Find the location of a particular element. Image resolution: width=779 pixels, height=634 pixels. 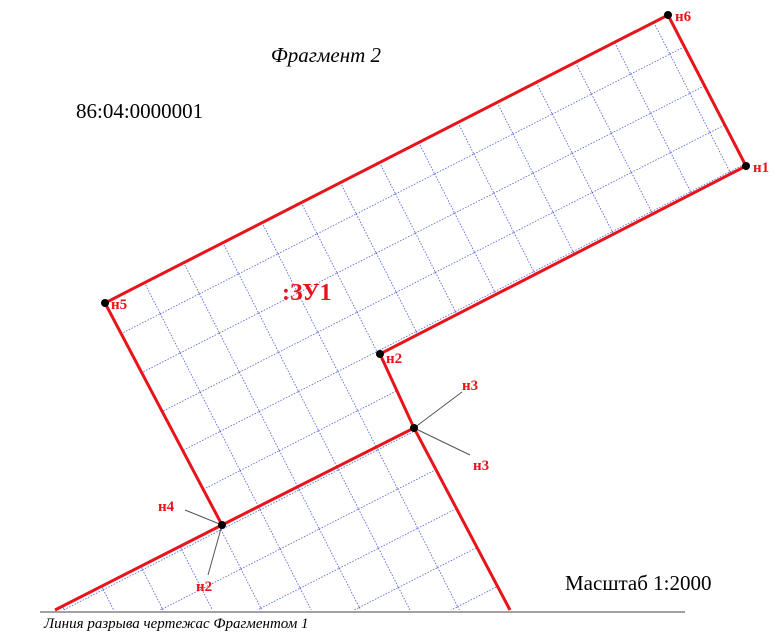

title: Фрагмент 2 is located at coordinates (326, 55).